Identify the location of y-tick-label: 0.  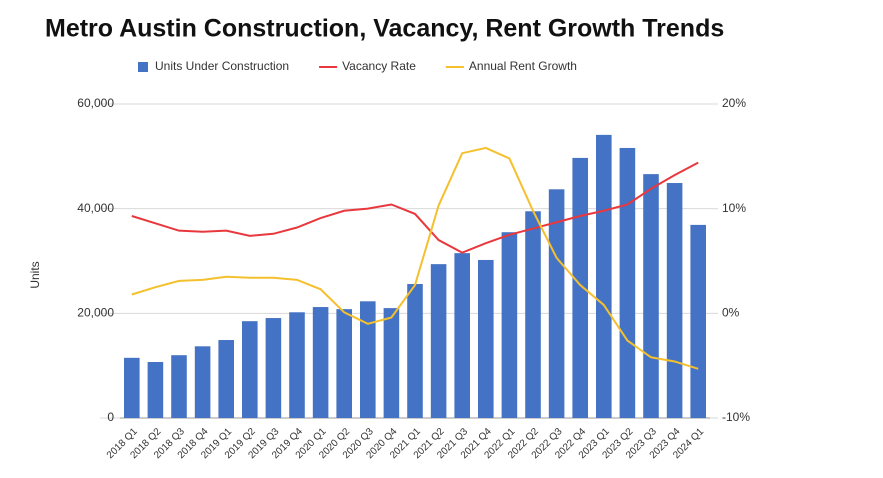
(110, 417).